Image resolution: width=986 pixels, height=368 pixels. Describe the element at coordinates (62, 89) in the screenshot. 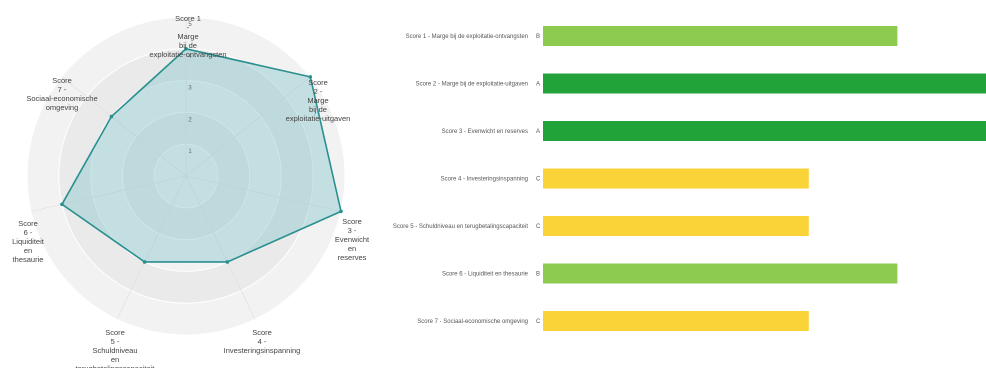

I see `radar-axis-label: 7 -` at that location.